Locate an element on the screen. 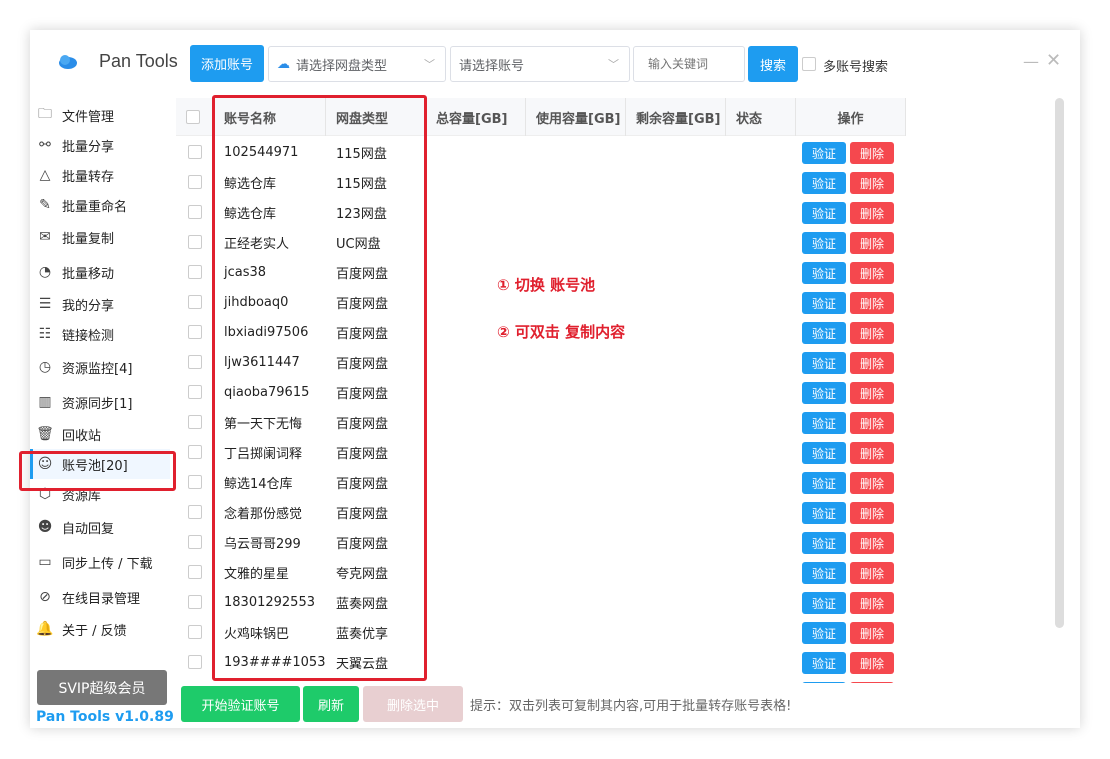 The image size is (1110, 759). sidebar-item: △ 批量转存 is located at coordinates (106, 175).